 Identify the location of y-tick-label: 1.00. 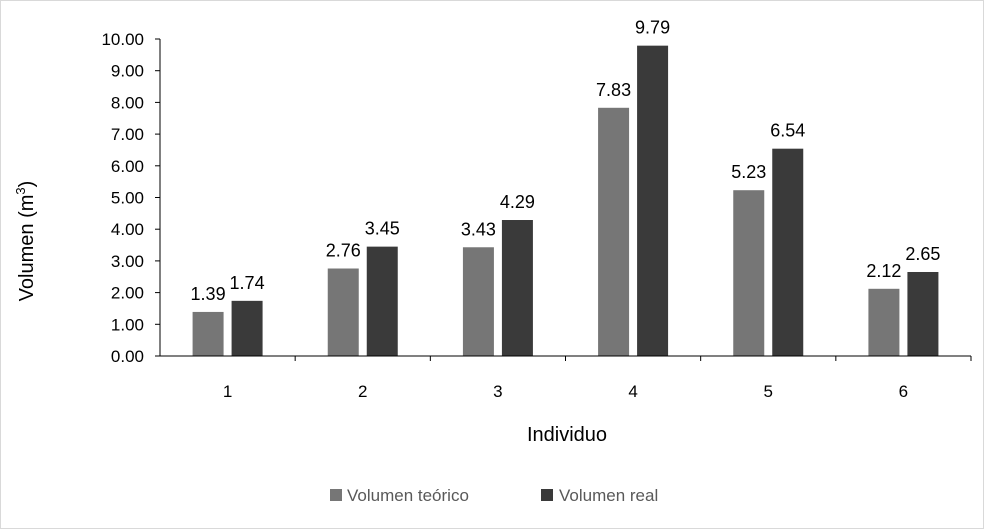
(127, 324).